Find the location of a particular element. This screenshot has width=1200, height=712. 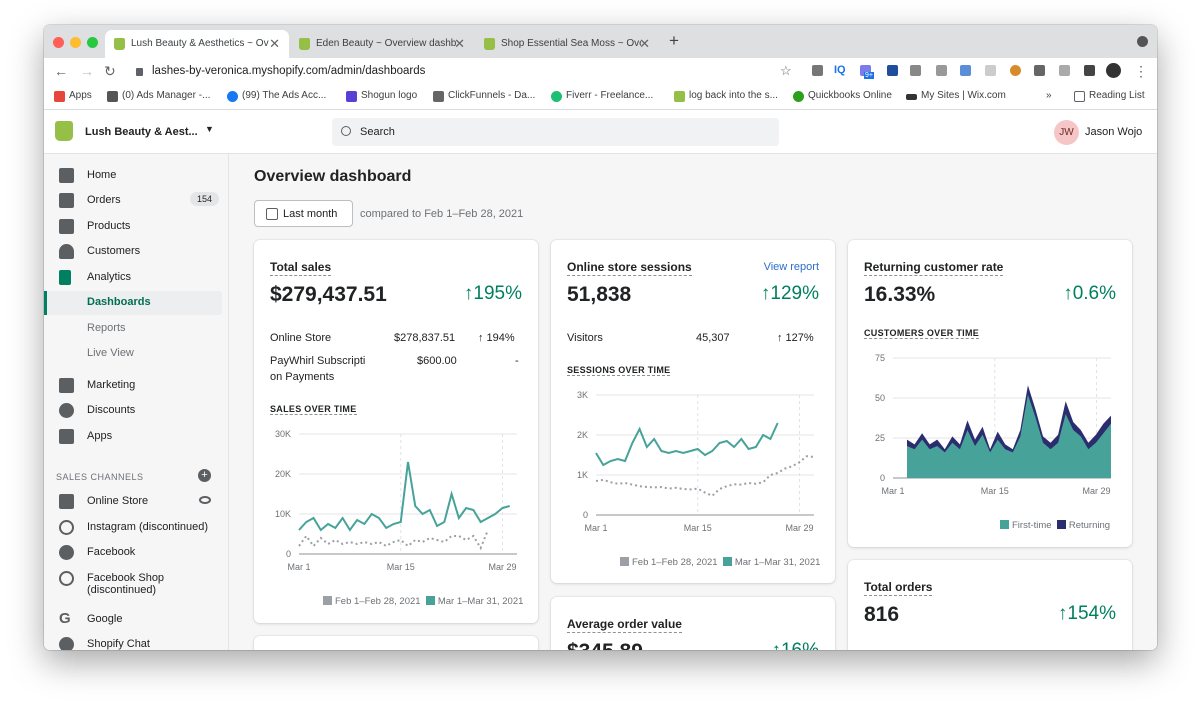

sidebar-item-online-store: Online Store is located at coordinates (136, 502).